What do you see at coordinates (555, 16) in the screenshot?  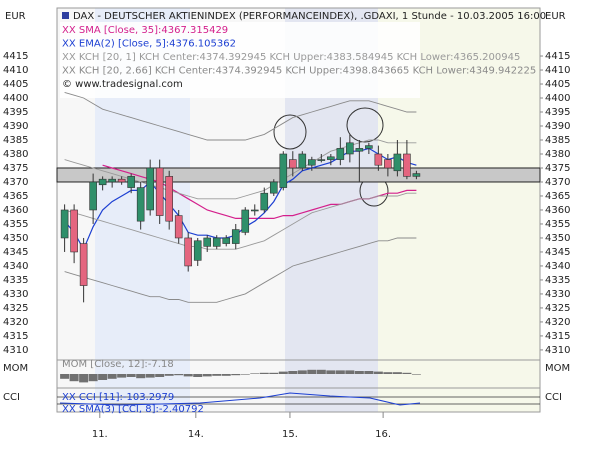 I see `currency-right: EUR` at bounding box center [555, 16].